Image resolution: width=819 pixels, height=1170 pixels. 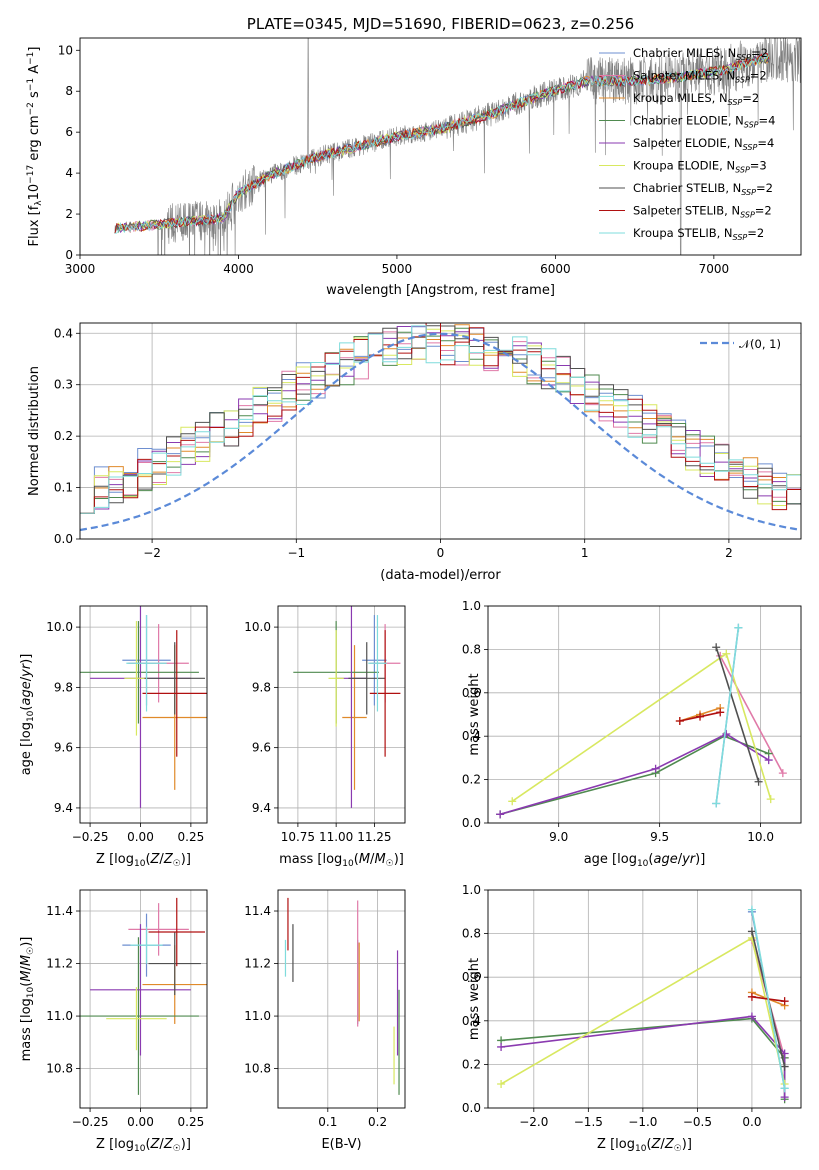 What do you see at coordinates (471, 780) in the screenshot?
I see `y-tick-label: 0.2` at bounding box center [471, 780].